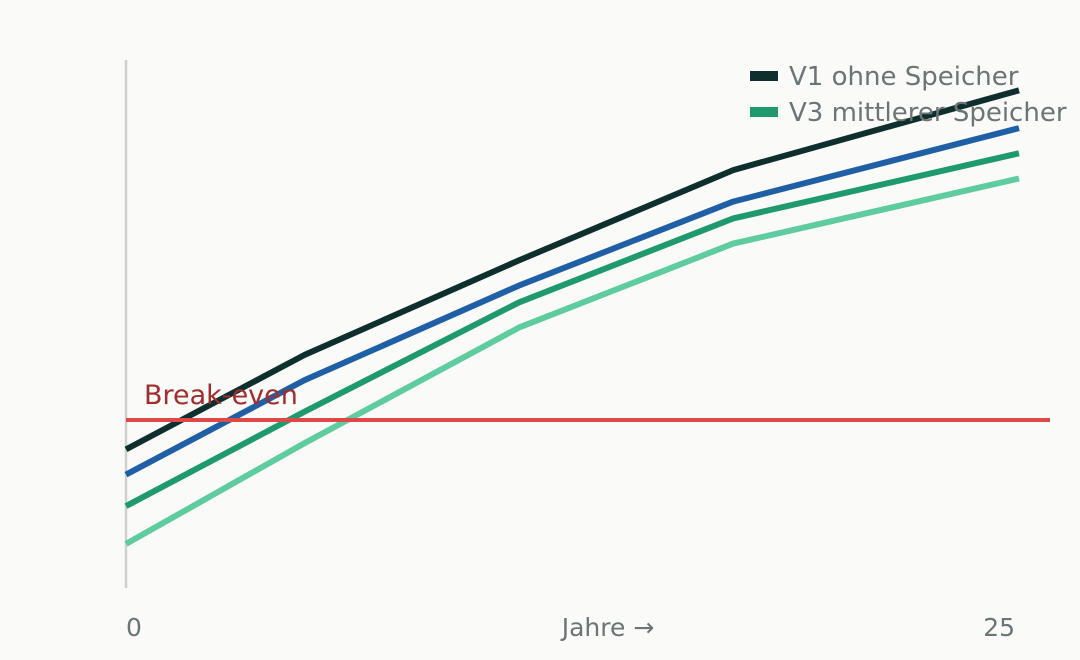 The width and height of the screenshot is (1080, 660). I want to click on legend: V1 ohne Speicher V3 mittlerer Speicher, so click(908, 95).